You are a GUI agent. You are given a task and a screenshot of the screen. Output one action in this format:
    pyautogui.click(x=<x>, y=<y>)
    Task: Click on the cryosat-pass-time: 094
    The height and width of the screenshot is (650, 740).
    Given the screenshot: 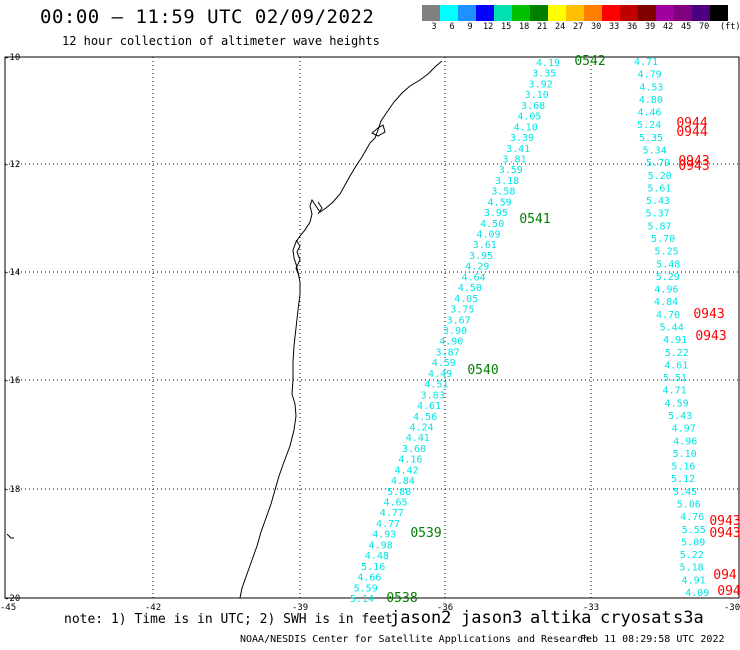 What is the action you would take?
    pyautogui.click(x=728, y=591)
    